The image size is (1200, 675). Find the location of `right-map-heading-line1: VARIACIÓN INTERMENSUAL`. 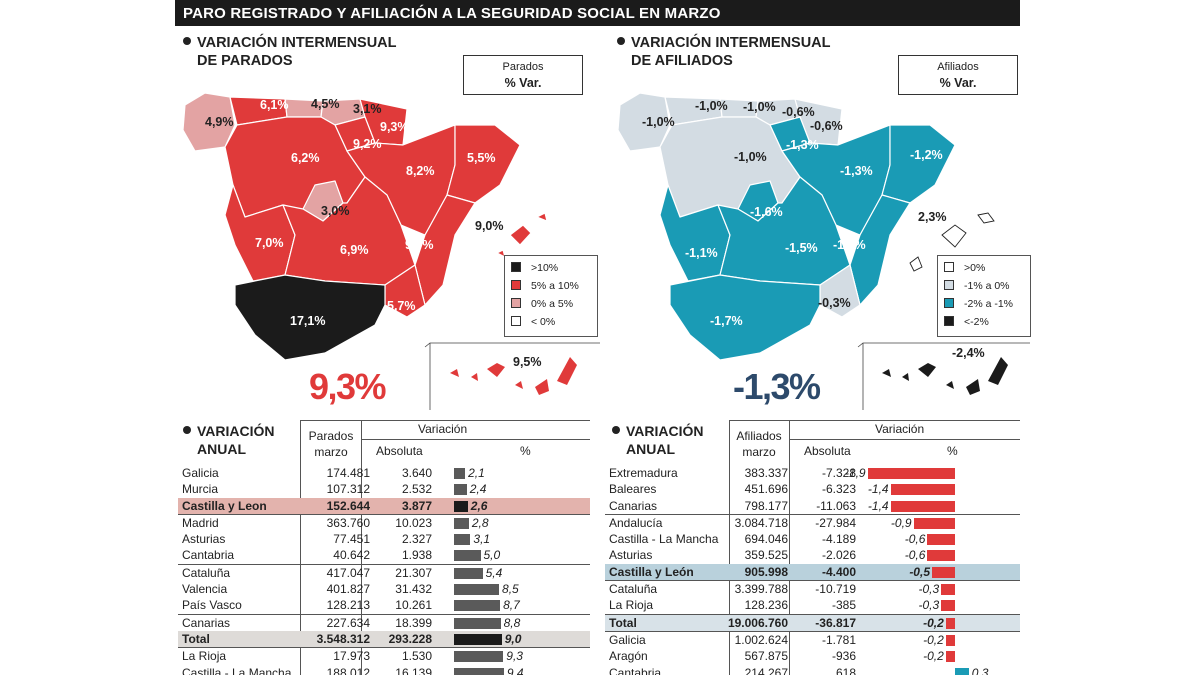

right-map-heading-line1: VARIACIÓN INTERMENSUAL is located at coordinates (731, 43).